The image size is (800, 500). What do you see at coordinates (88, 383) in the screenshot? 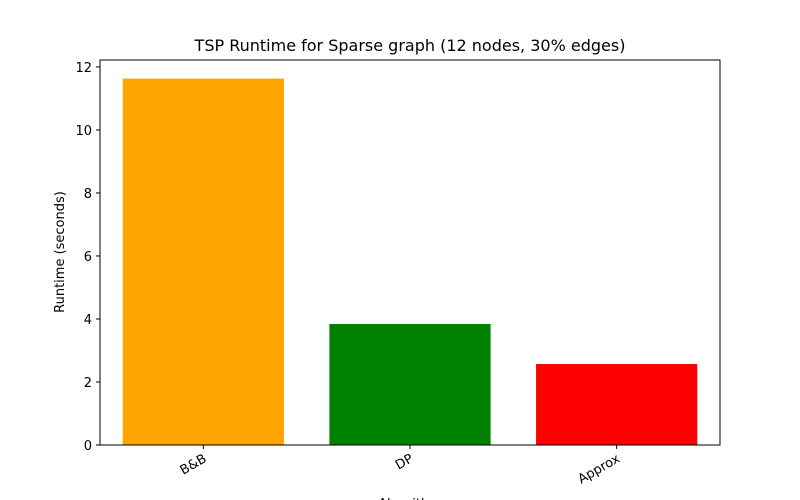
I see `y-tick-label: 2` at bounding box center [88, 383].